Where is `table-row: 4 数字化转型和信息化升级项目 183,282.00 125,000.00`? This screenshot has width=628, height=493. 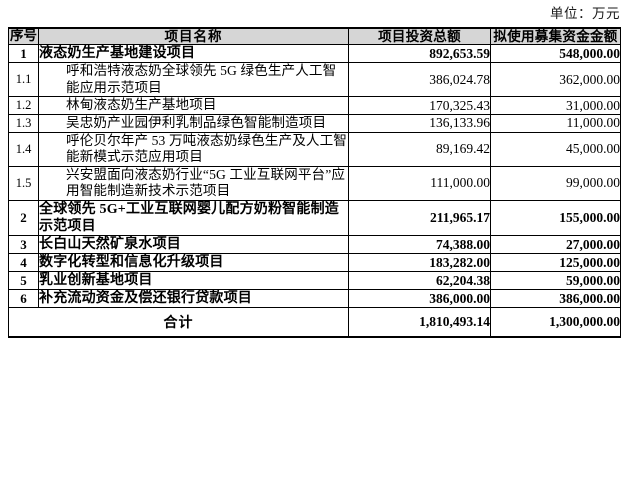 table-row: 4 数字化转型和信息化升级项目 183,282.00 125,000.00 is located at coordinates (314, 263).